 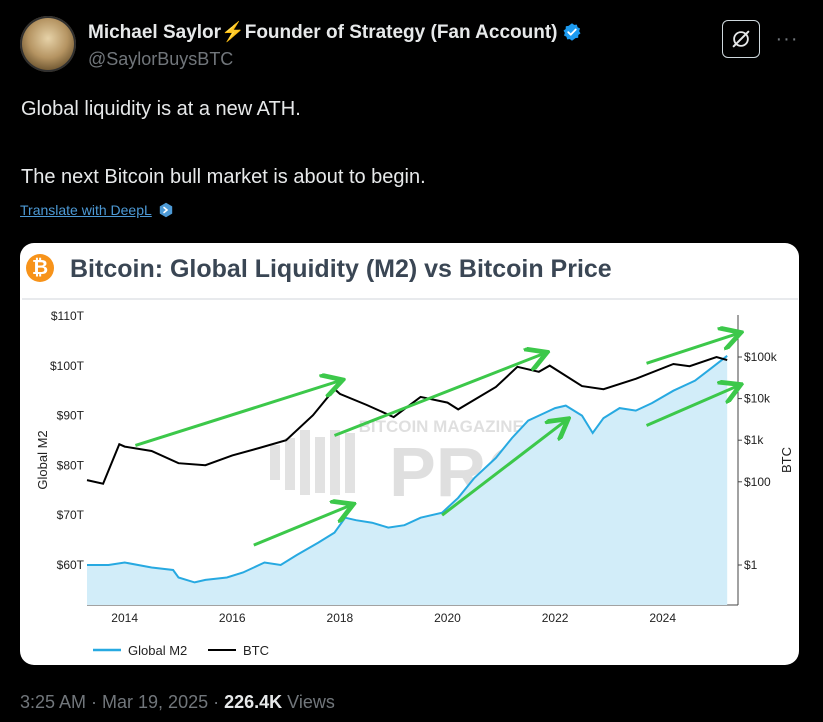 I want to click on grok-icon, so click(x=741, y=39).